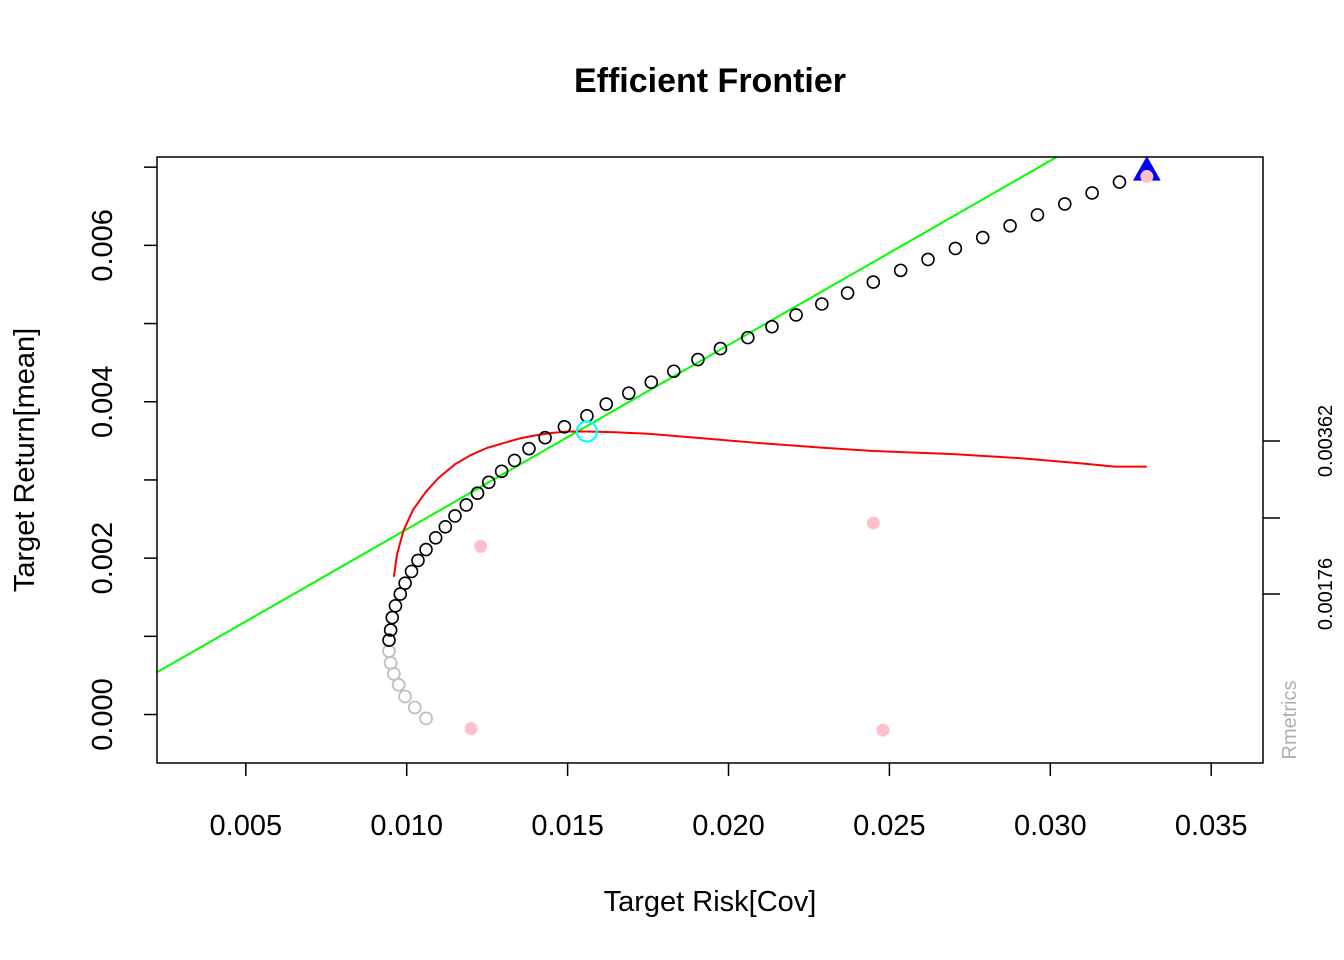  What do you see at coordinates (1326, 441) in the screenshot?
I see `right-tick-label: 0.00362` at bounding box center [1326, 441].